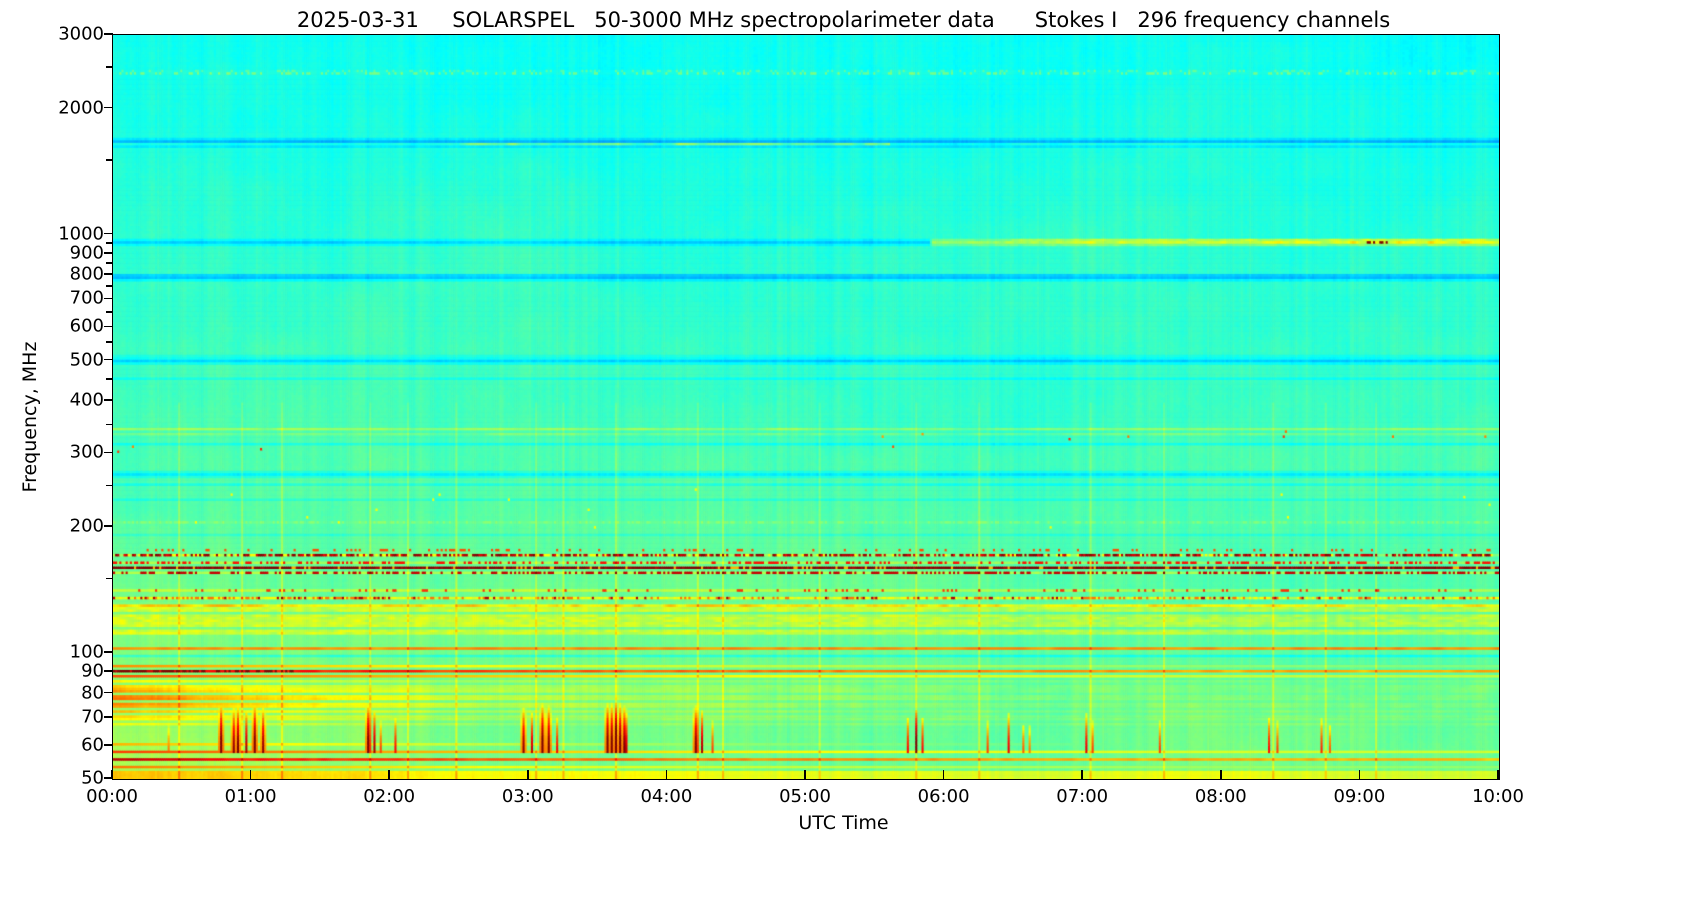  Describe the element at coordinates (92, 778) in the screenshot. I see `y-tick-label: 50` at that location.